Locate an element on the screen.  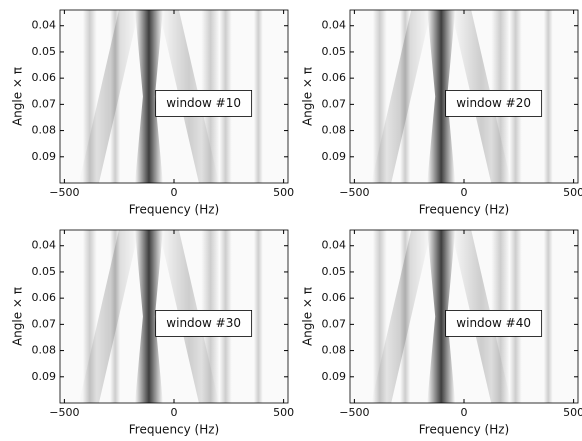
annotation: window #20 is located at coordinates (493, 103).